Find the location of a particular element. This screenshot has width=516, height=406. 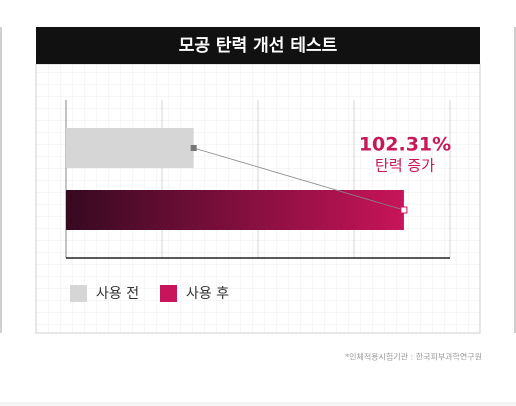

legend-label: 사용 후 is located at coordinates (207, 294).